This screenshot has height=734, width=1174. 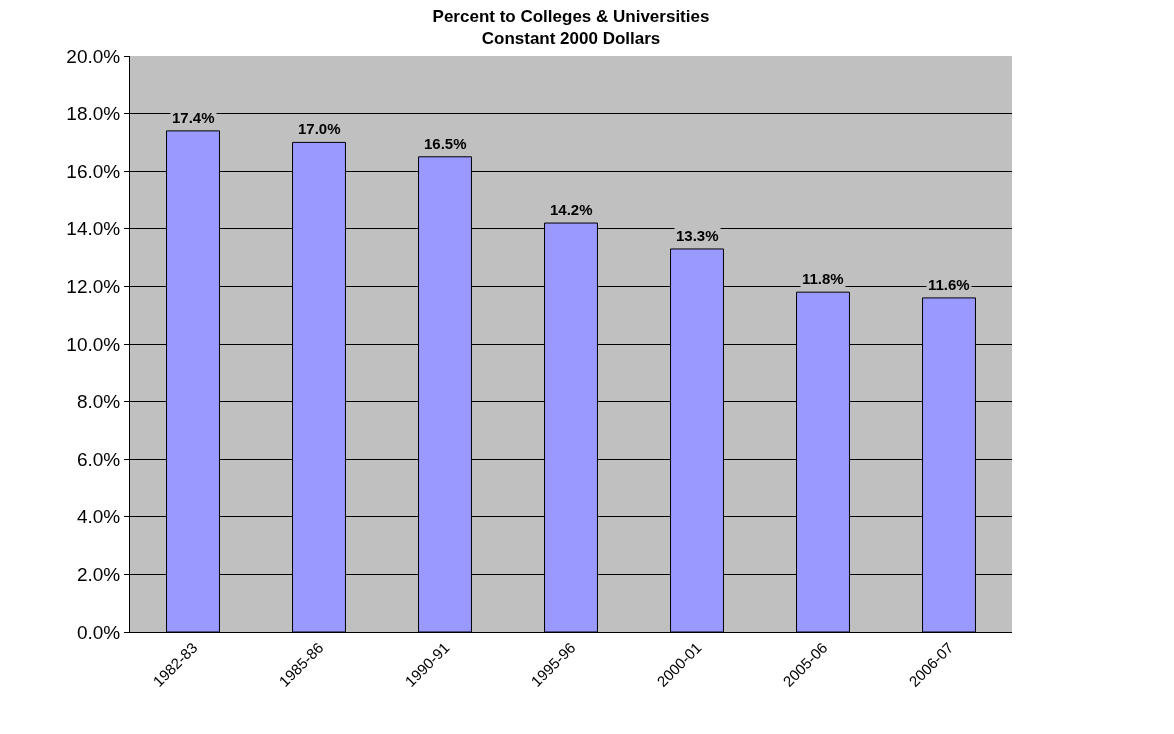 I want to click on y-tick-label: 18.0%, so click(x=93, y=114).